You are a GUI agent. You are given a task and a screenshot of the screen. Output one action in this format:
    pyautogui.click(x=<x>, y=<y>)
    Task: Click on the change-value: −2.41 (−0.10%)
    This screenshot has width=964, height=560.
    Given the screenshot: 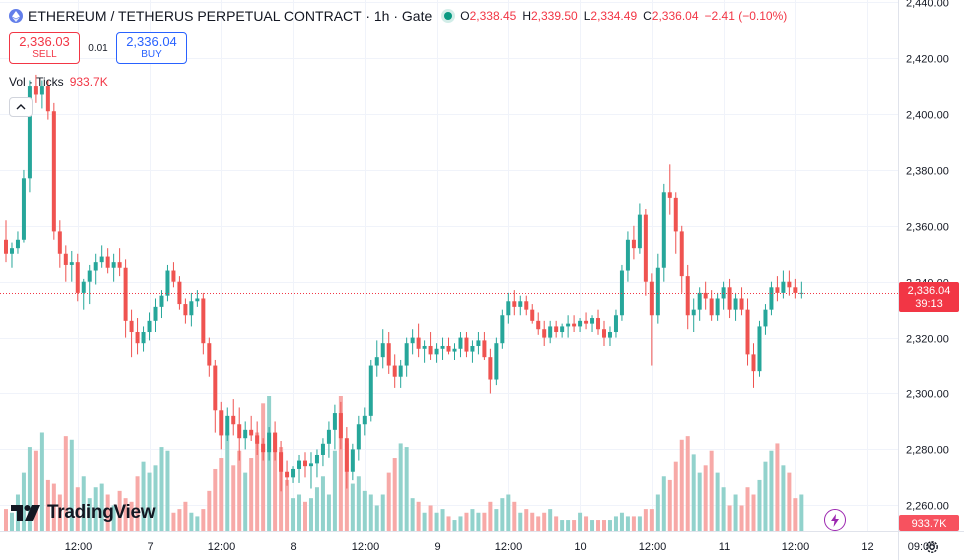 What is the action you would take?
    pyautogui.click(x=746, y=16)
    